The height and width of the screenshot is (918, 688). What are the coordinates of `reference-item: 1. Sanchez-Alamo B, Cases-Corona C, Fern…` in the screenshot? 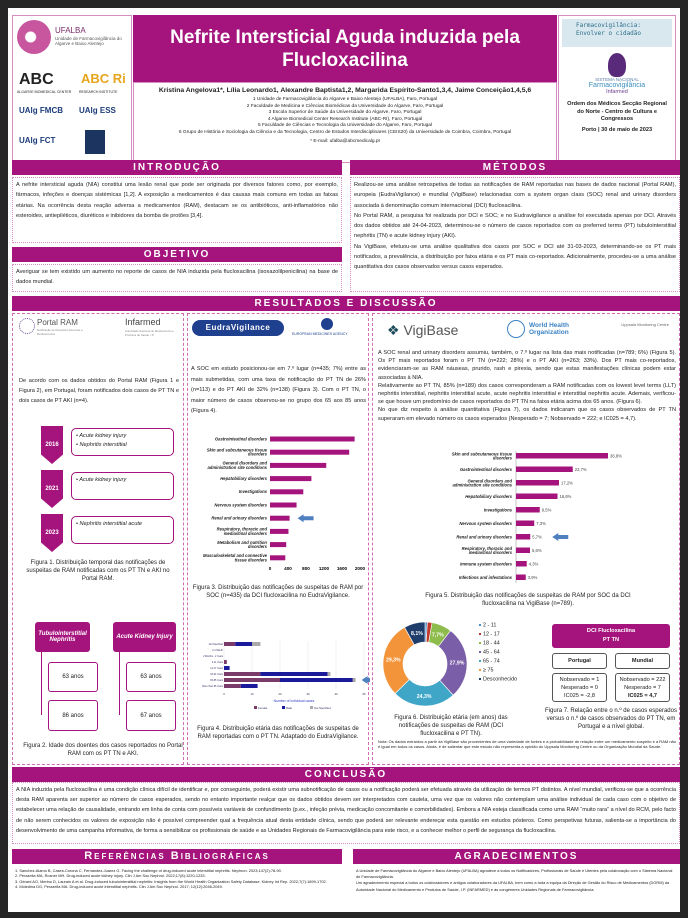 It's located at (148, 870).